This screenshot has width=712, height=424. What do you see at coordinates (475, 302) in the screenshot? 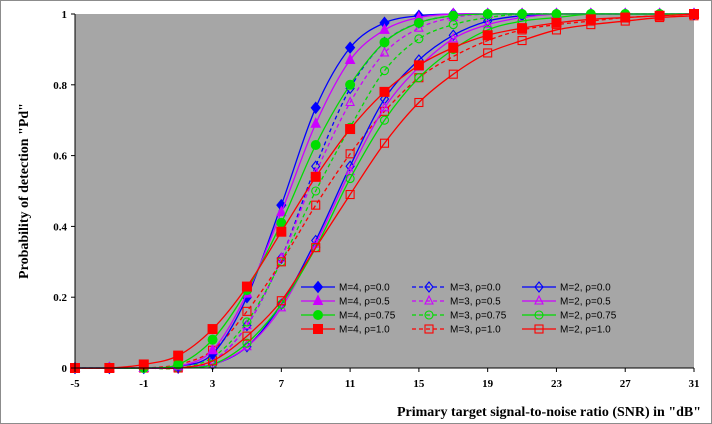
I see `legend-label: M=3, ρ=0.5` at bounding box center [475, 302].